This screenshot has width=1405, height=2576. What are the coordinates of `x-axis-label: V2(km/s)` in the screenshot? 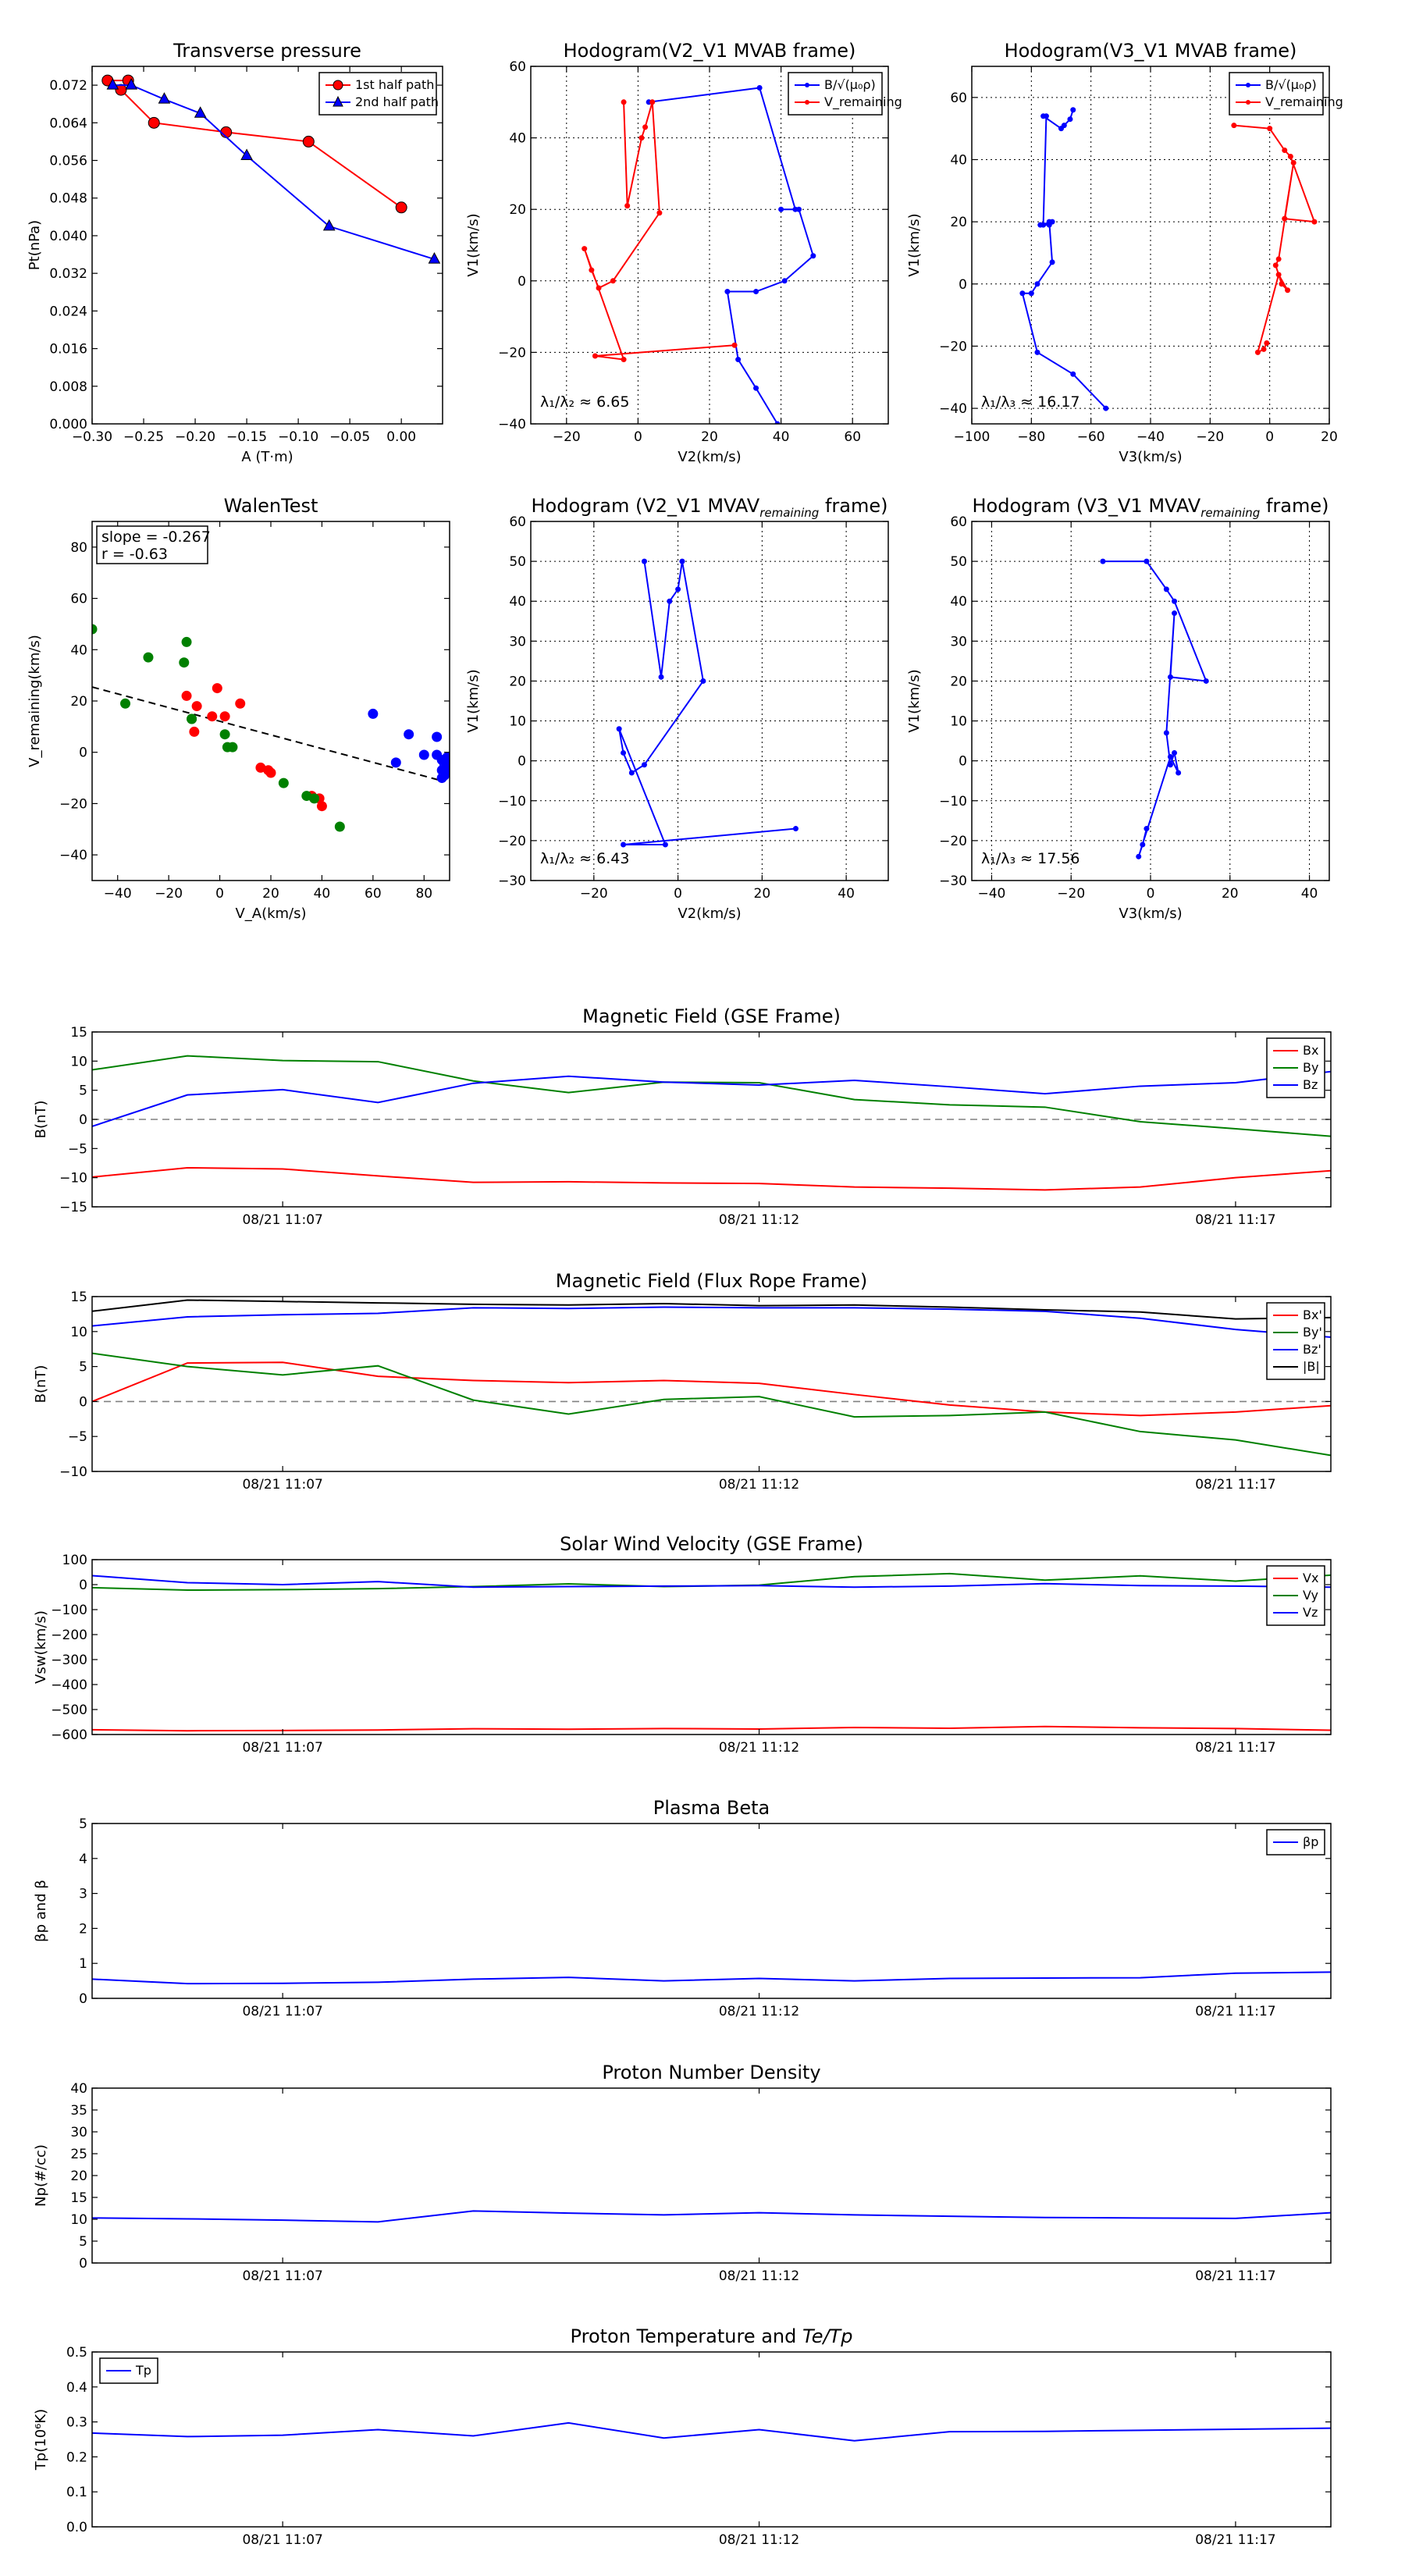 It's located at (710, 457).